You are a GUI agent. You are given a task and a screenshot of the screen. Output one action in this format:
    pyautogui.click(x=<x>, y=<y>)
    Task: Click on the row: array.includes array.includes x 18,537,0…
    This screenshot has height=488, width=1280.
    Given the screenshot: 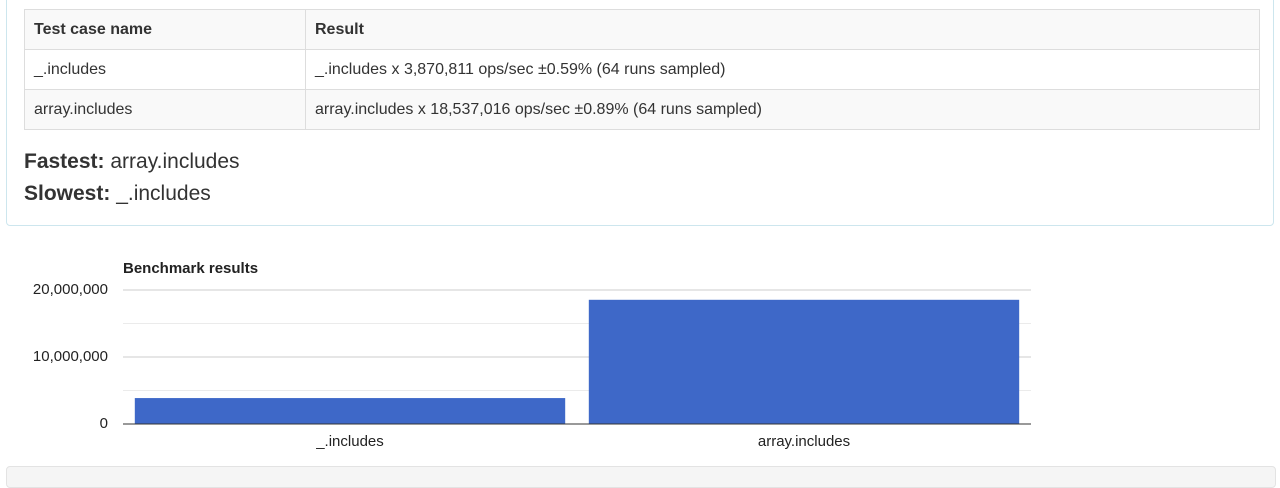 What is the action you would take?
    pyautogui.click(x=642, y=109)
    